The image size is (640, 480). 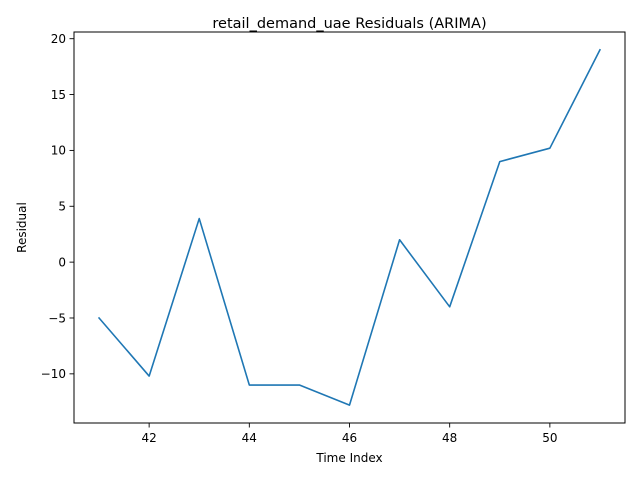 What do you see at coordinates (349, 24) in the screenshot?
I see `chart-title: retail_demand_uae Residuals (ARIMA)` at bounding box center [349, 24].